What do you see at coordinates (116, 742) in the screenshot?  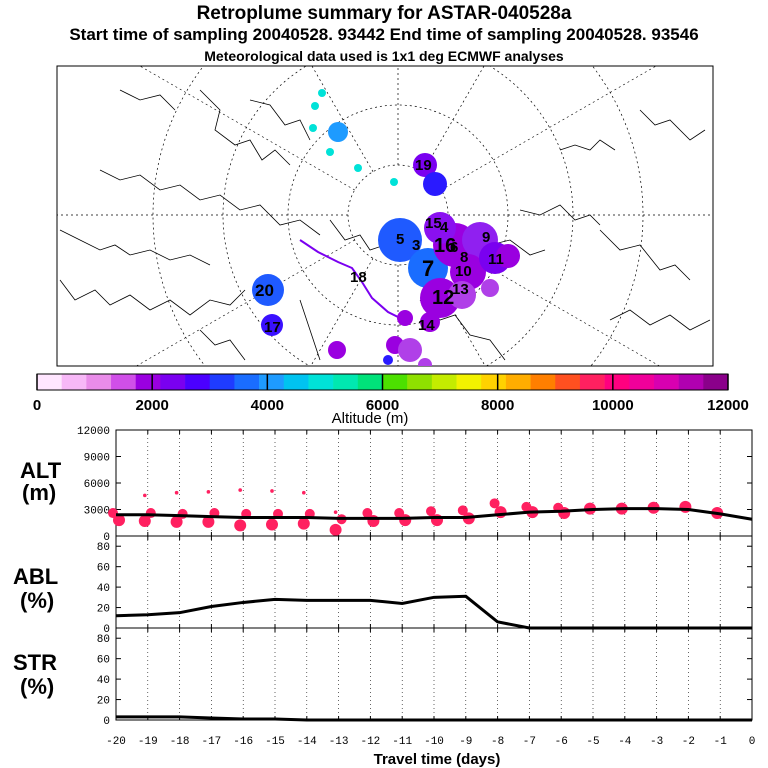 I see `x-tick-label: -20` at bounding box center [116, 742].